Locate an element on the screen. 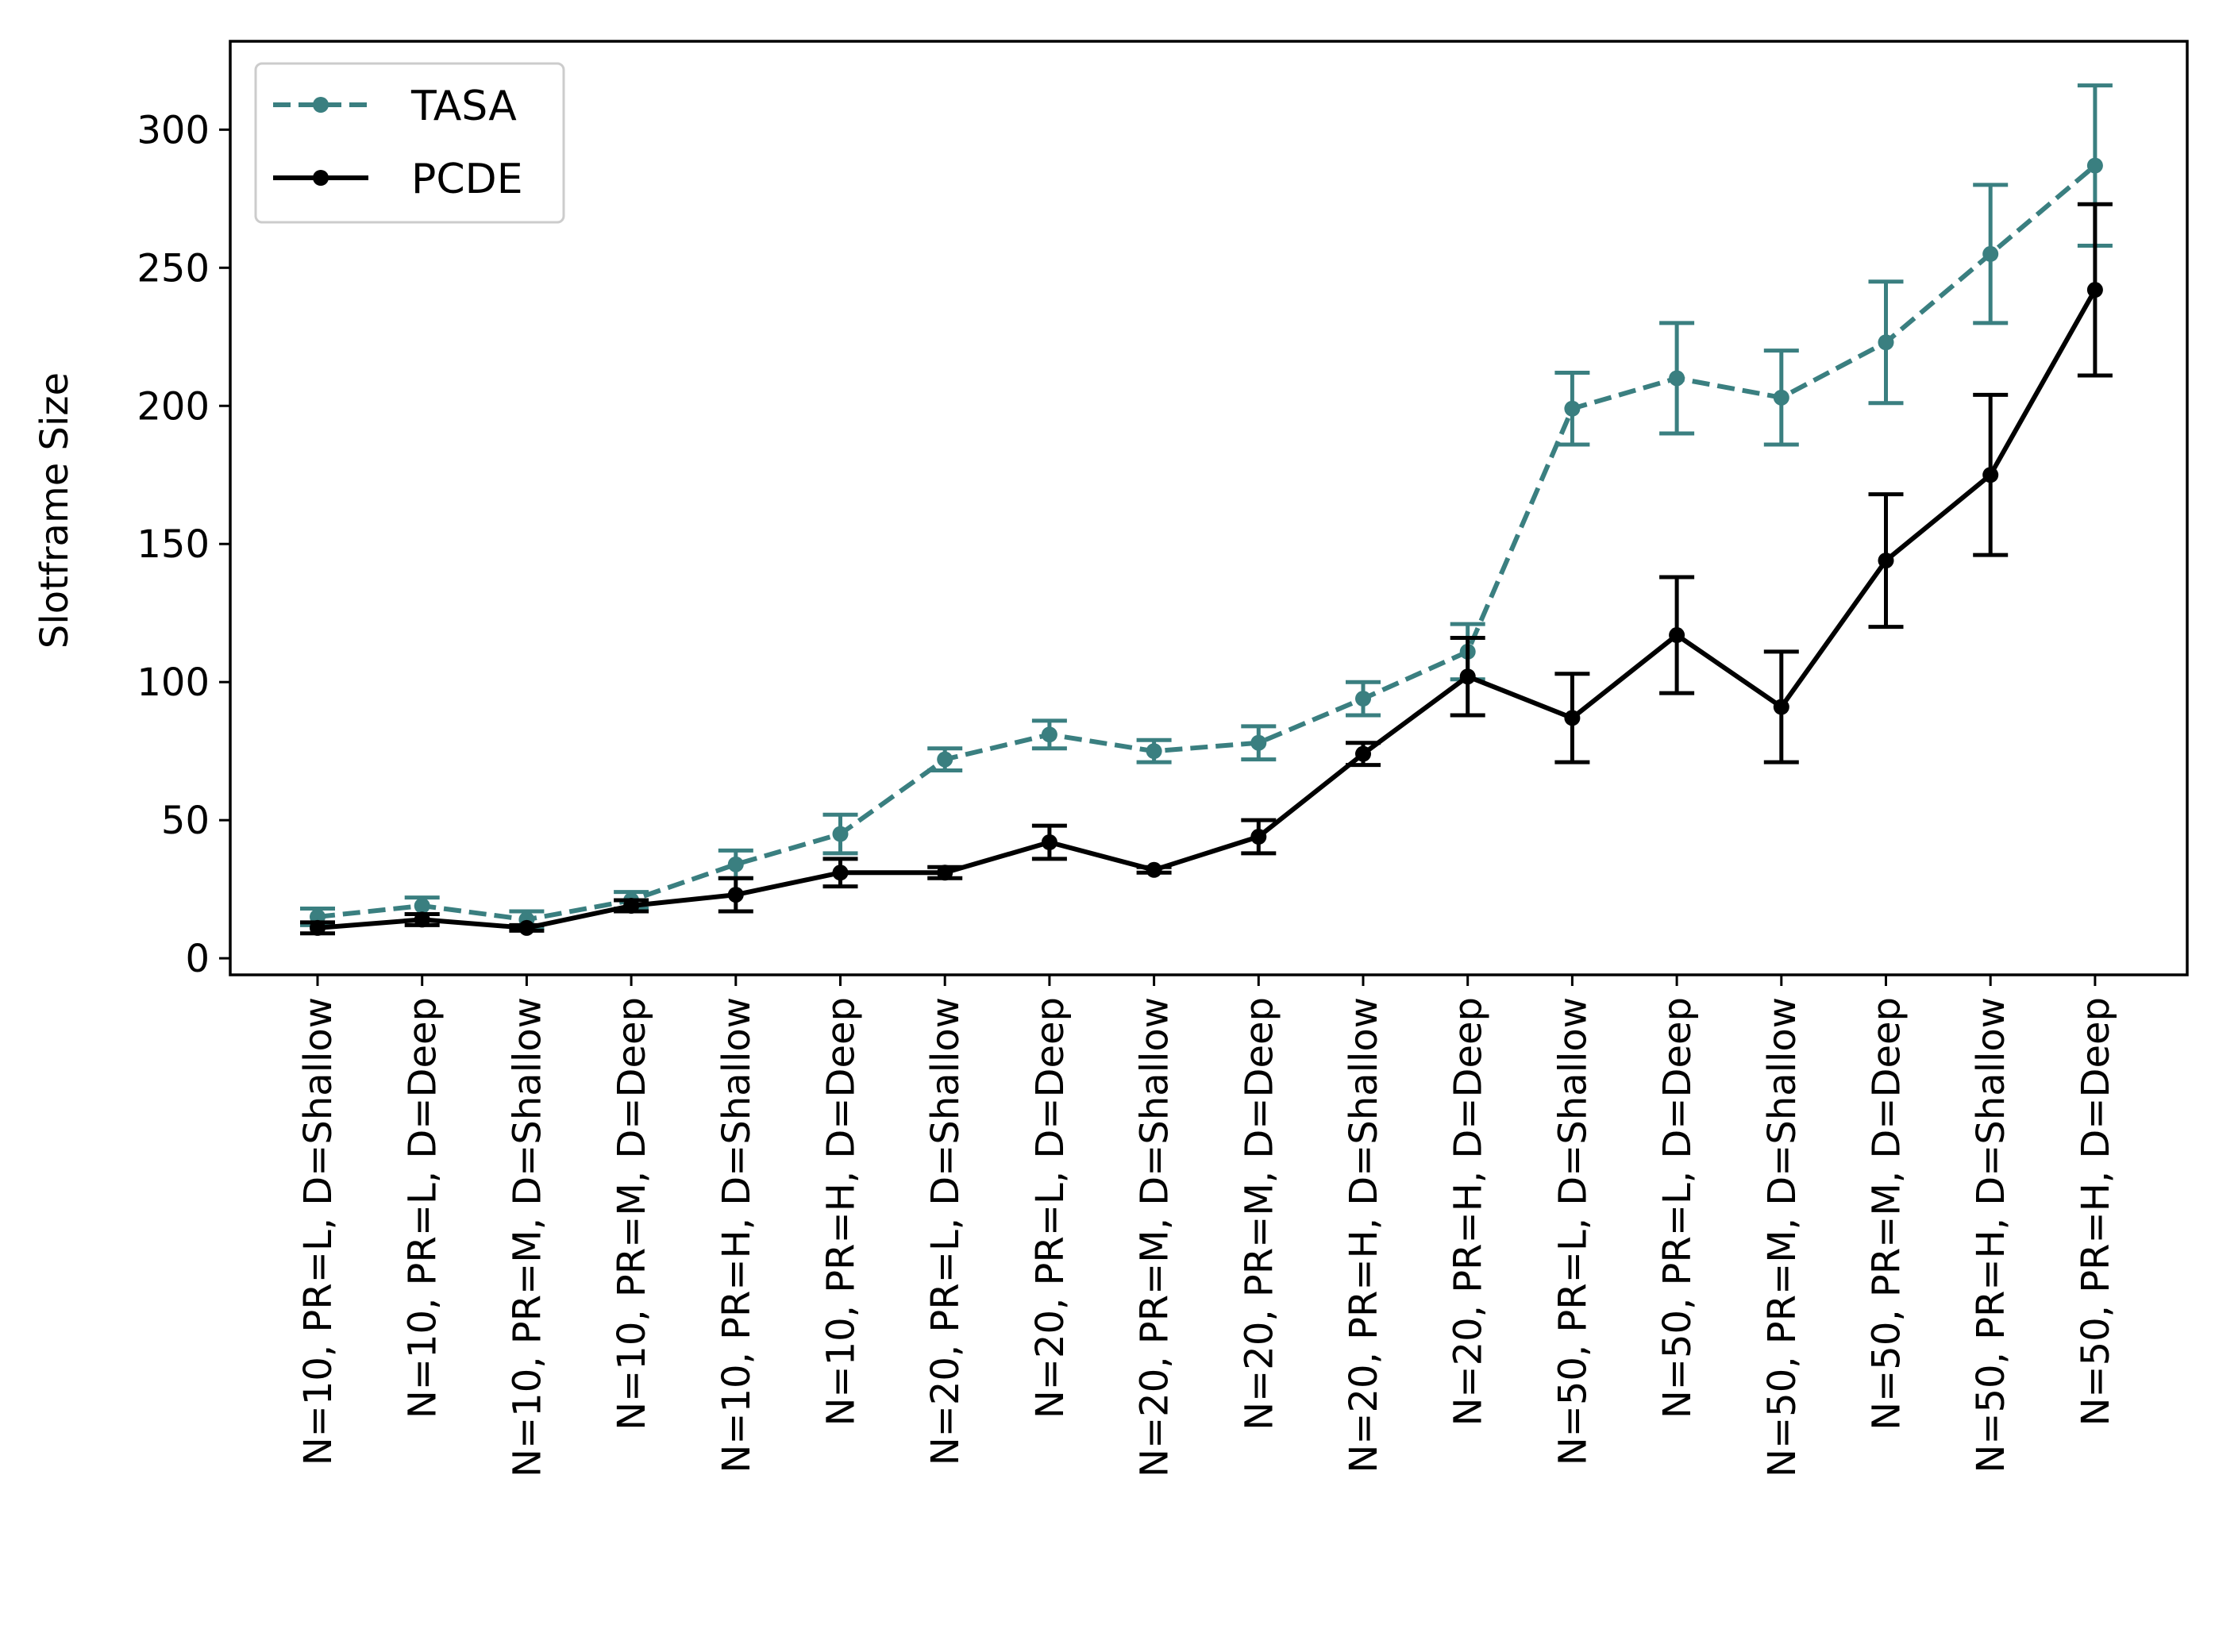 The height and width of the screenshot is (1652, 2215). legend-pcde-swatch-marker is located at coordinates (321, 178).